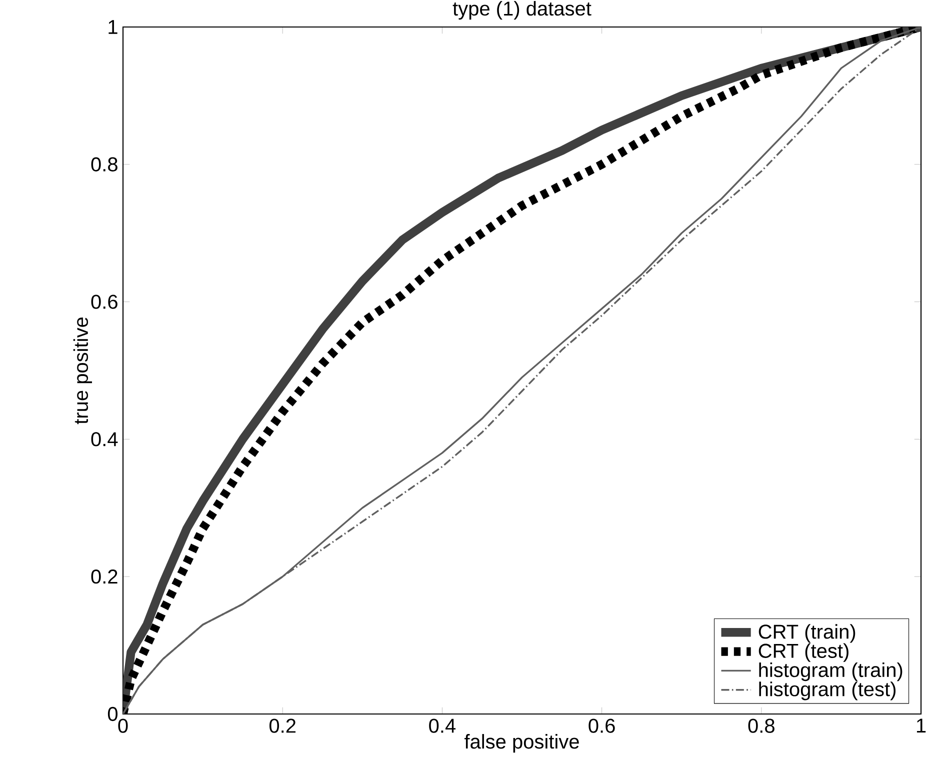 Image resolution: width=949 pixels, height=761 pixels. What do you see at coordinates (807, 633) in the screenshot?
I see `legend-label: CRT (train)` at bounding box center [807, 633].